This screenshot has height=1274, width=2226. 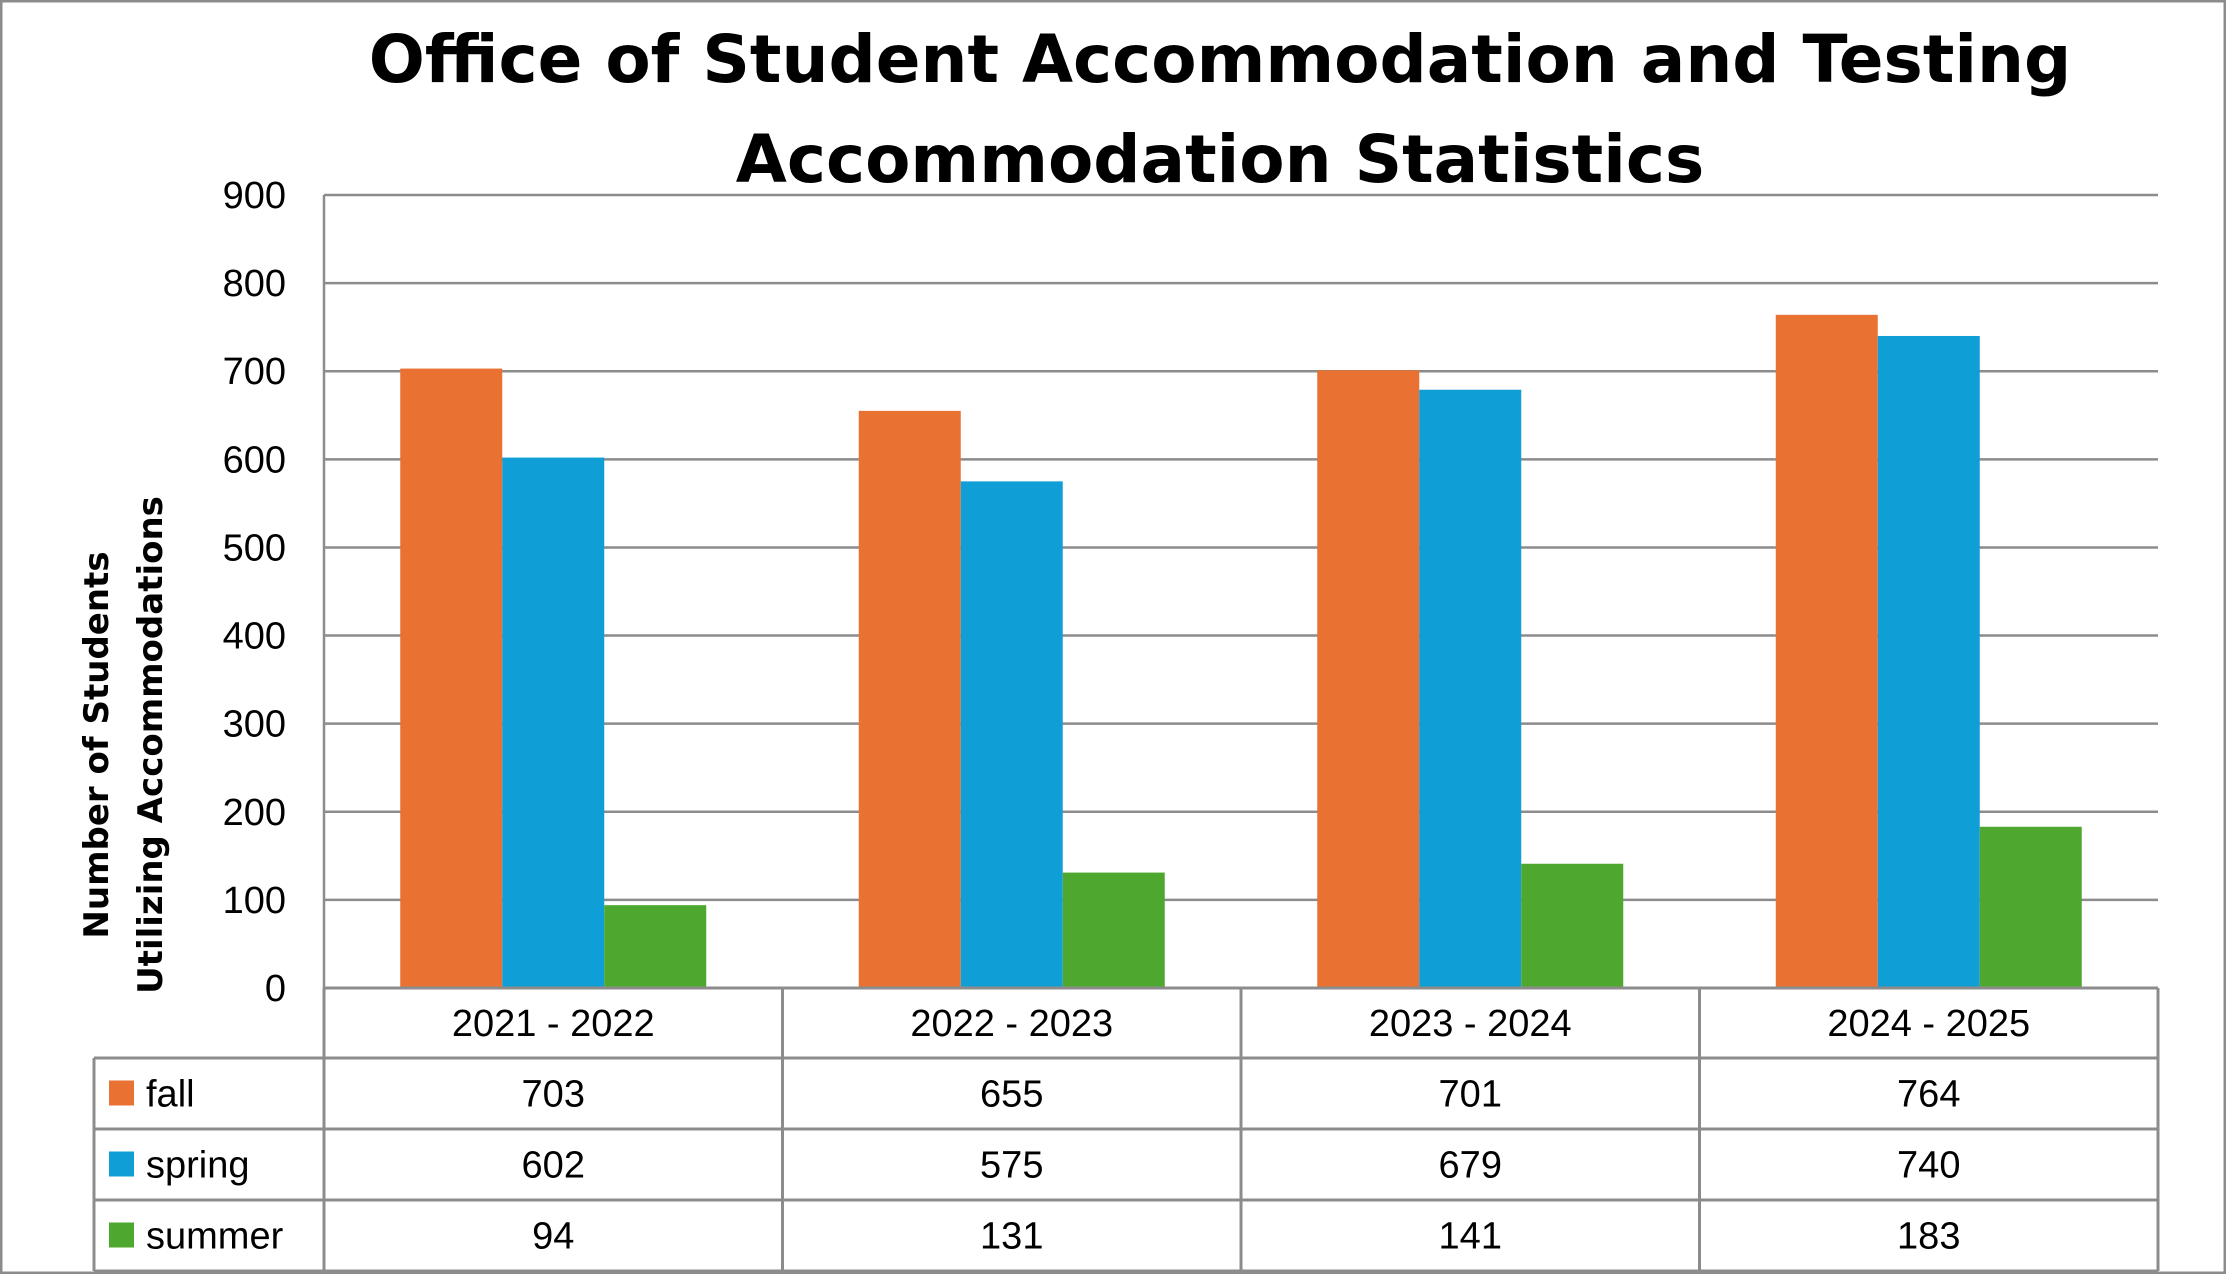 I want to click on data-label: 655, so click(x=1011, y=1095).